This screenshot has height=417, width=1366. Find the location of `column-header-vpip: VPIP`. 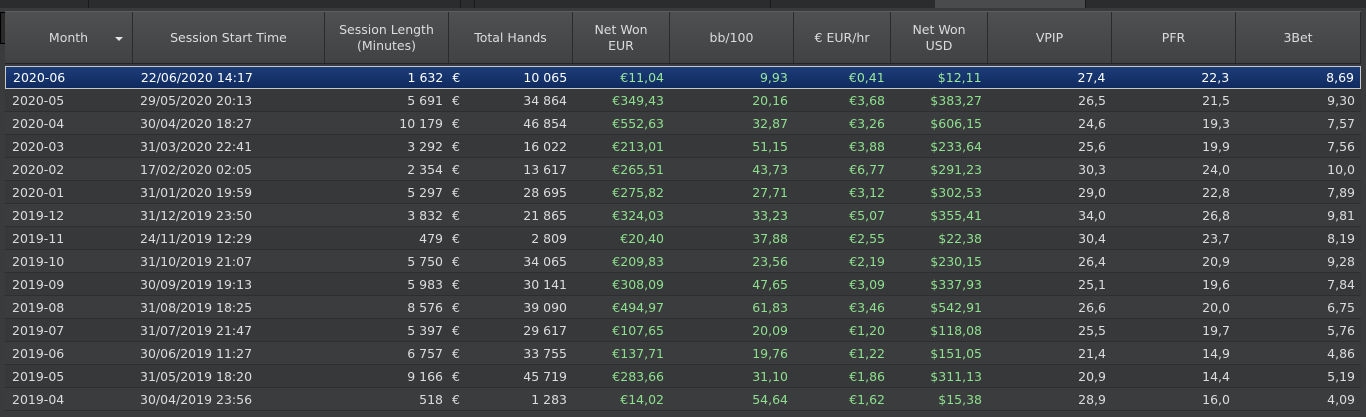

column-header-vpip: VPIP is located at coordinates (1050, 37).